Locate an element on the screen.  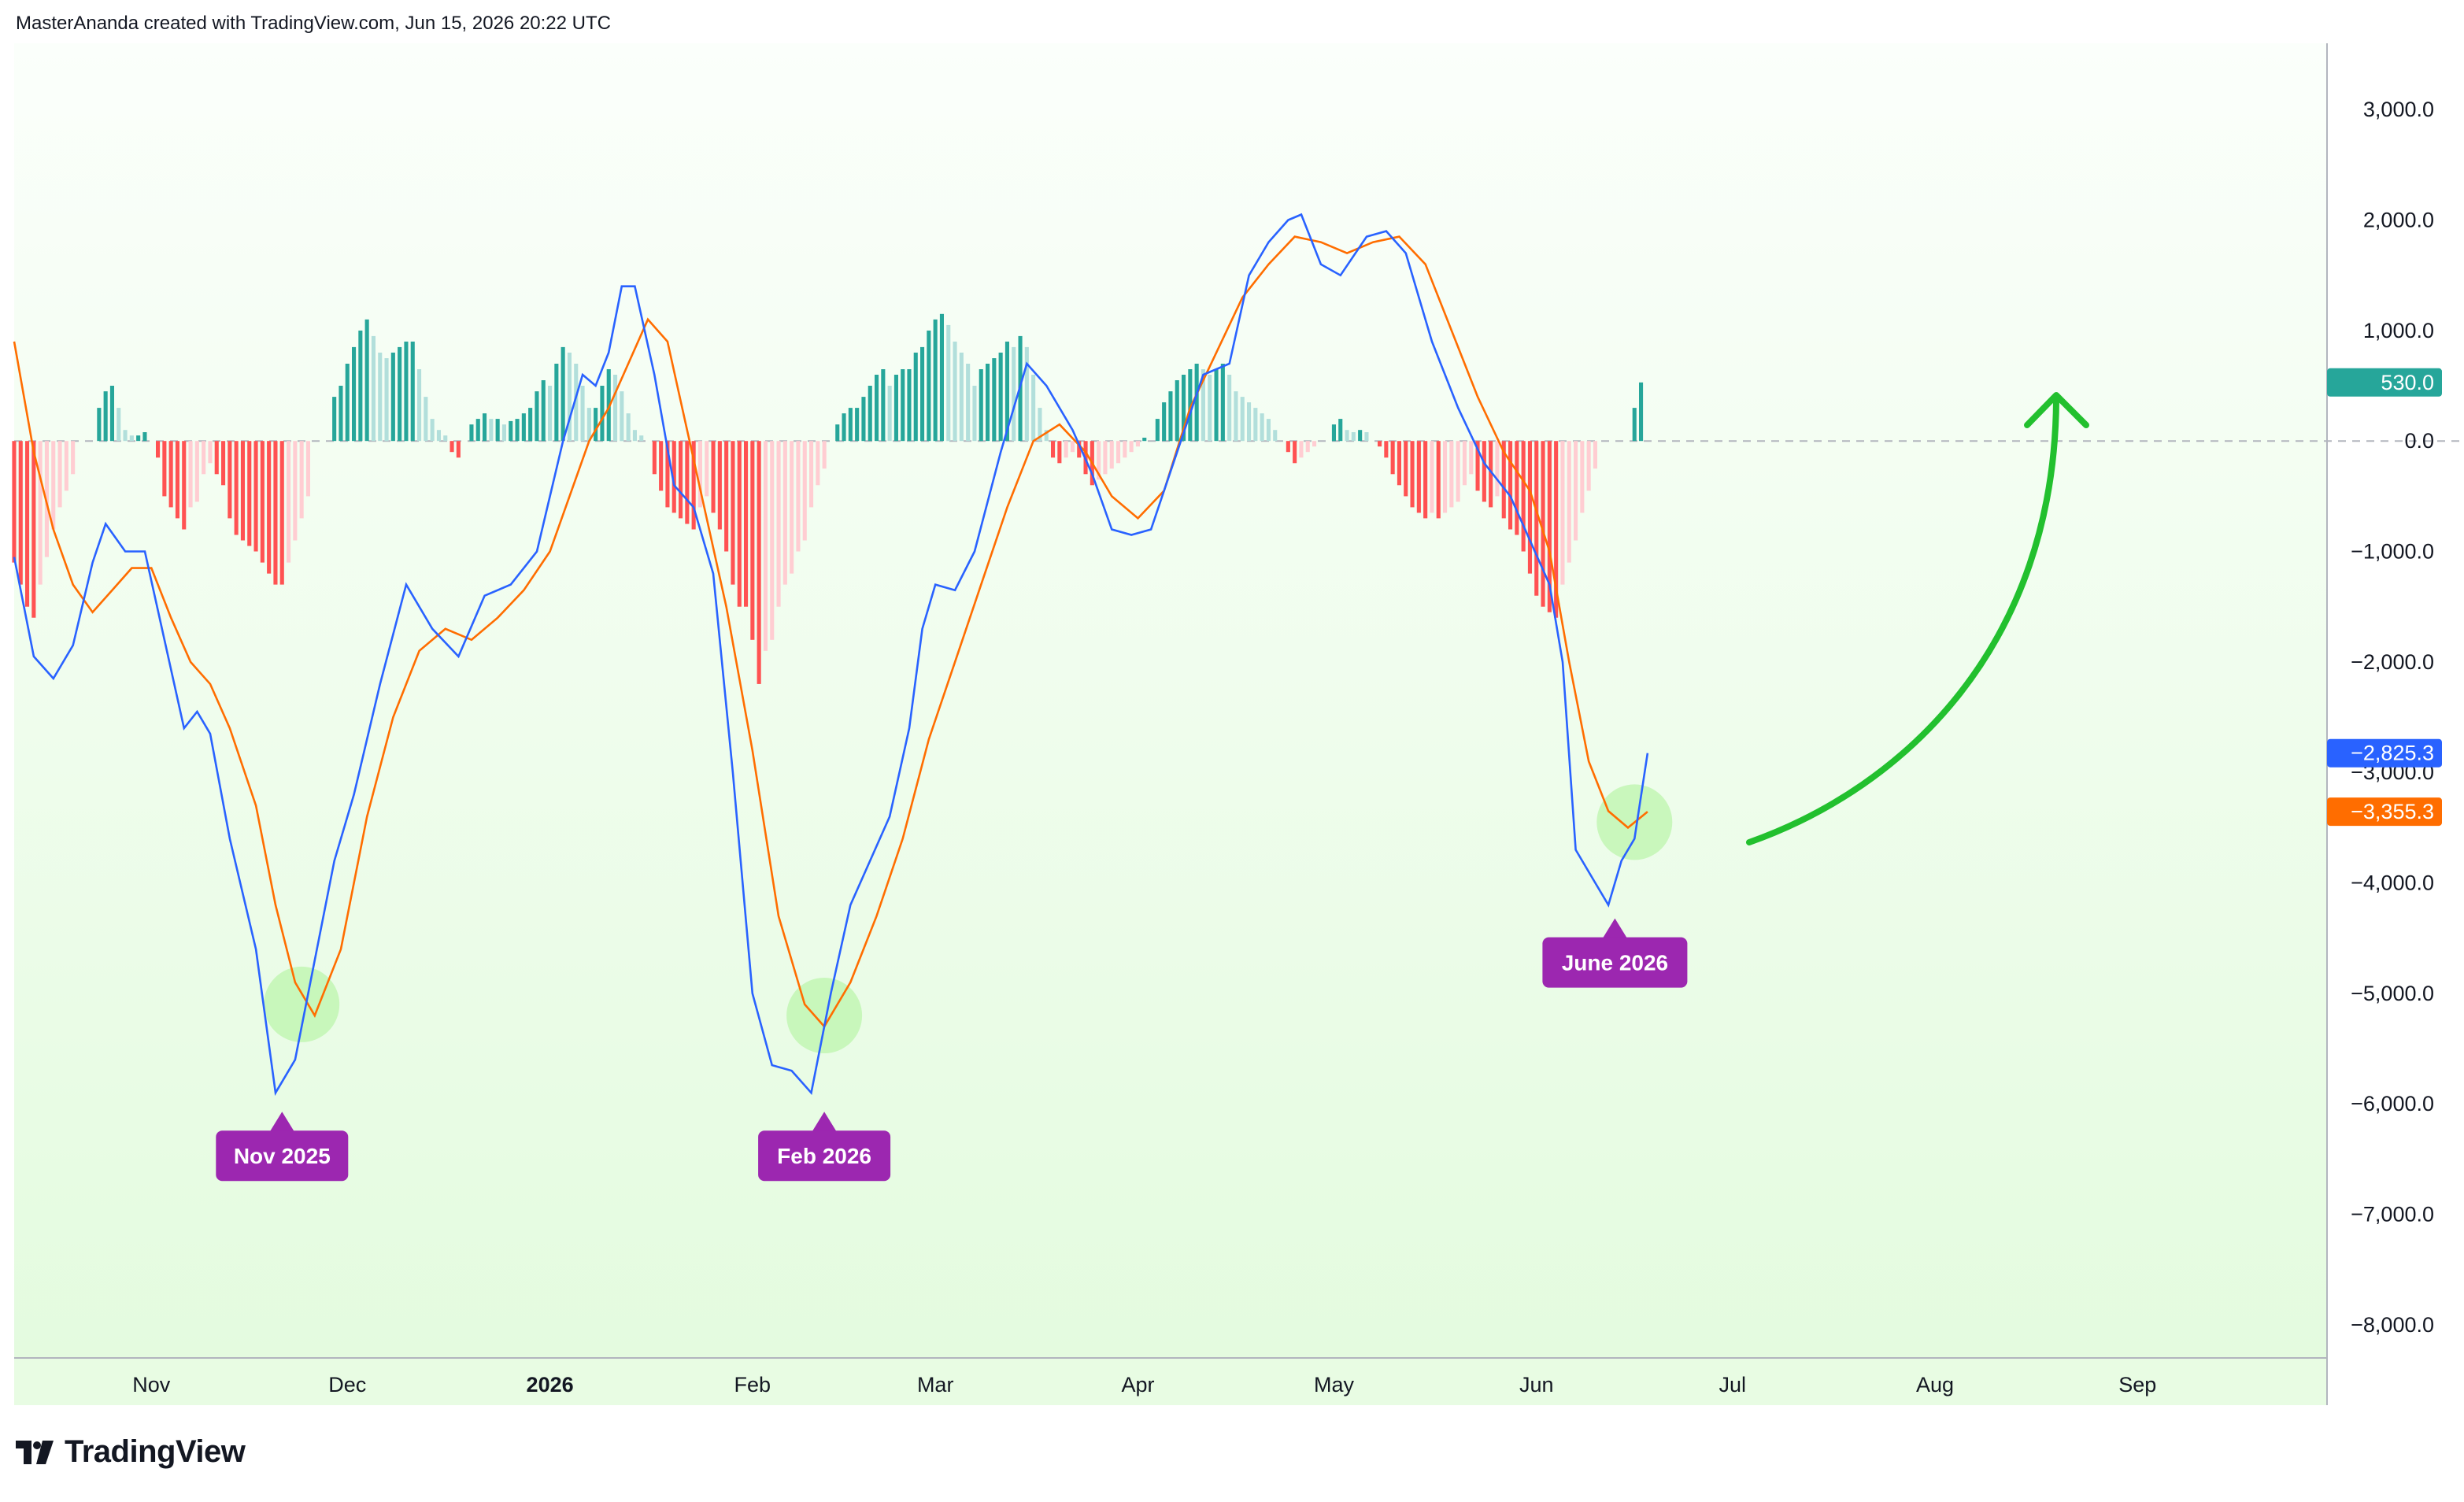
callout-label: June 2026 is located at coordinates (1615, 963).